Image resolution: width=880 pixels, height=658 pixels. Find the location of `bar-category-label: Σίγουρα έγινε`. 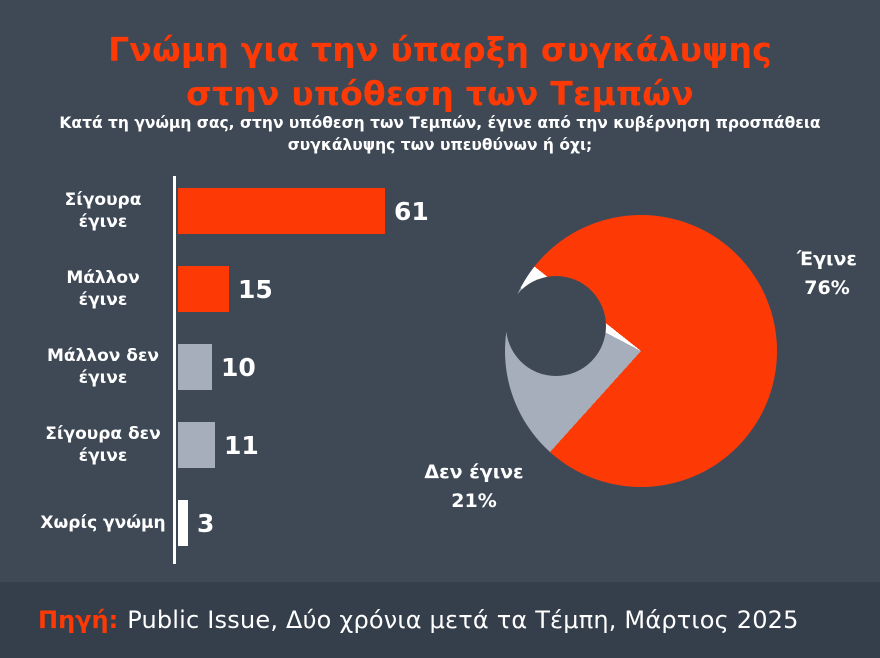

bar-category-label: Σίγουρα έγινε is located at coordinates (103, 210).